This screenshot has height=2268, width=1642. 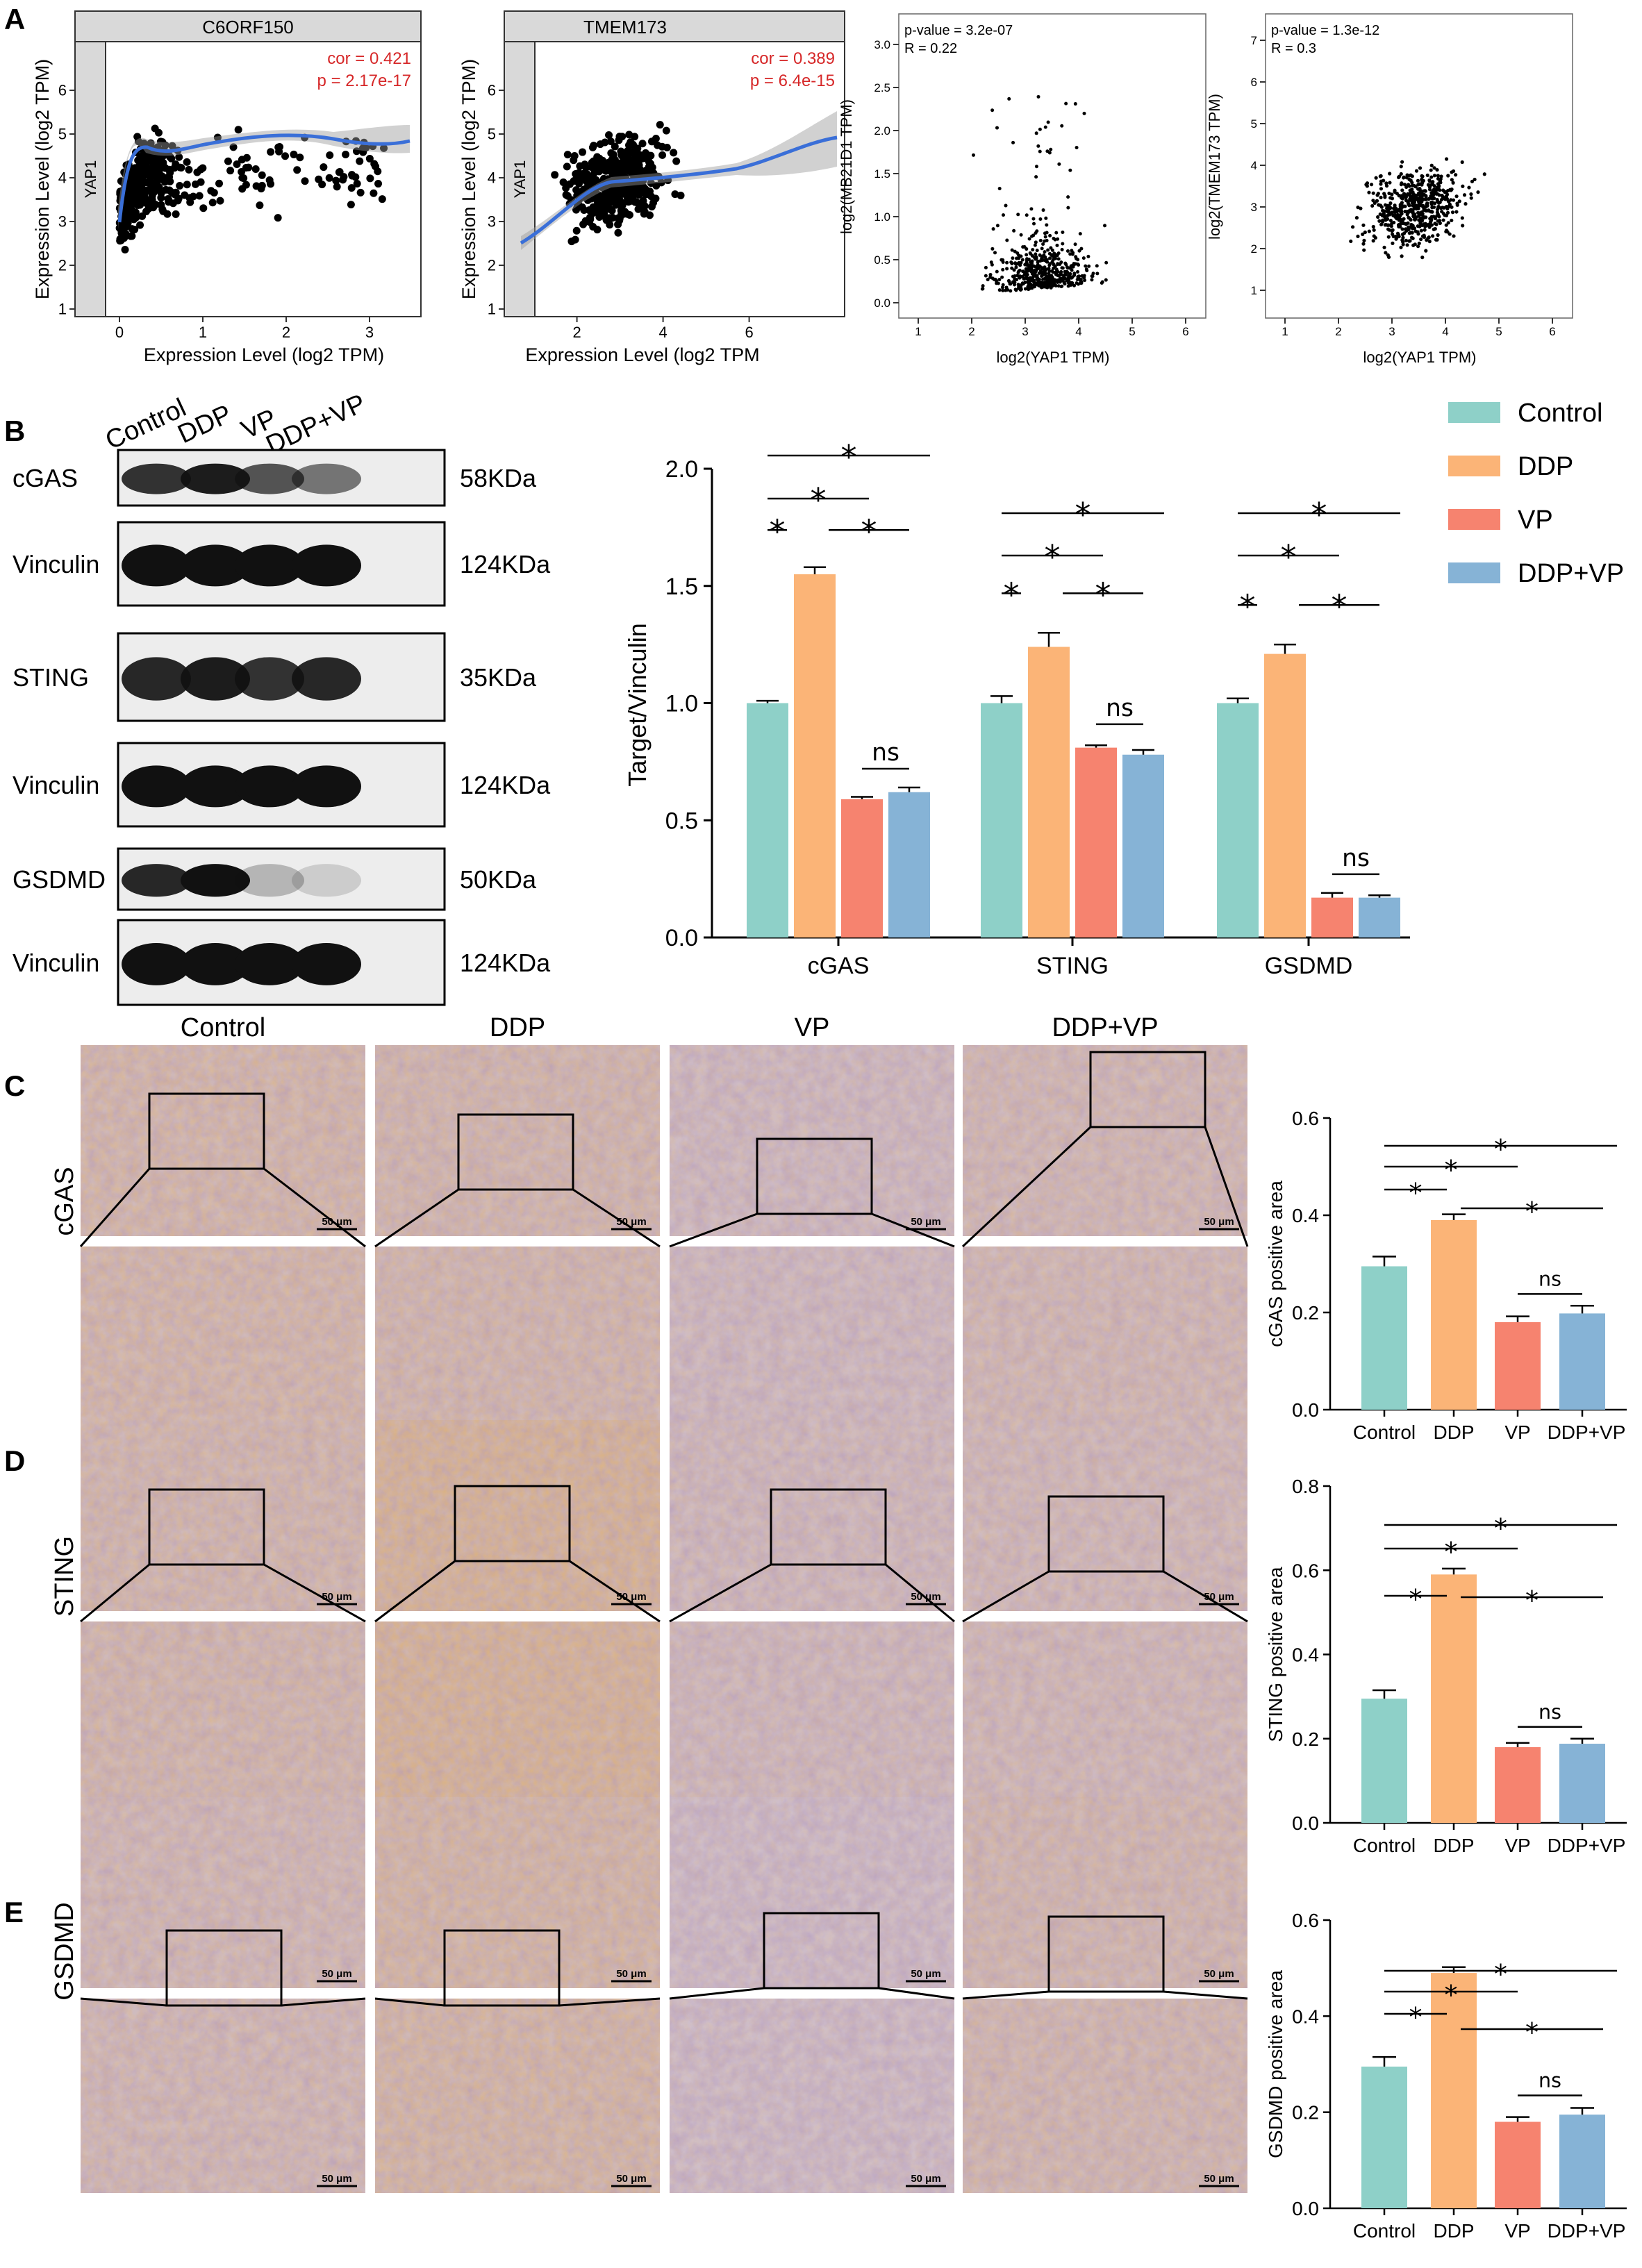 I want to click on legend-swatch, so click(x=1474, y=466).